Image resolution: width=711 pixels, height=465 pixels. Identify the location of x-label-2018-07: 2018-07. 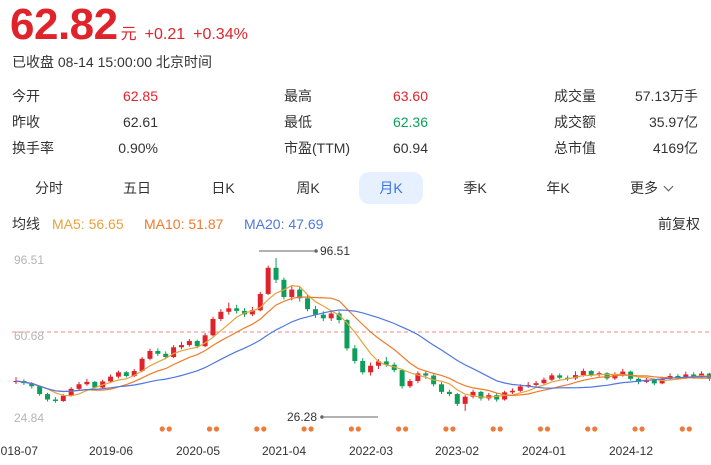
(19, 451).